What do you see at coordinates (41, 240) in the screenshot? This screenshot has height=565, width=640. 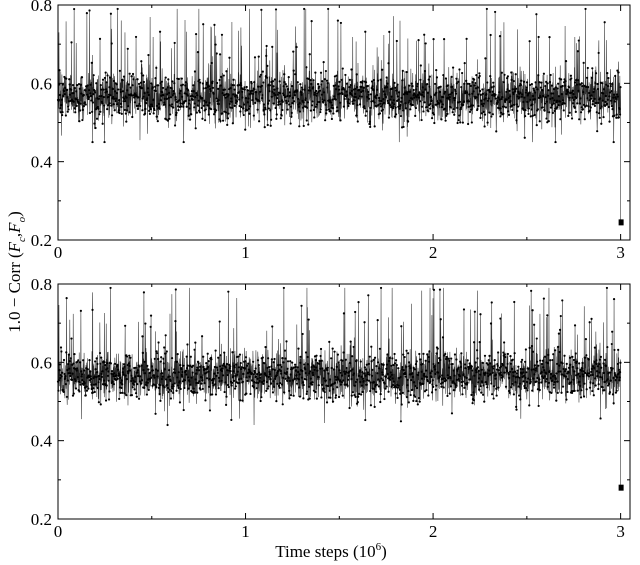 I see `y-tick-label: 0.2` at bounding box center [41, 240].